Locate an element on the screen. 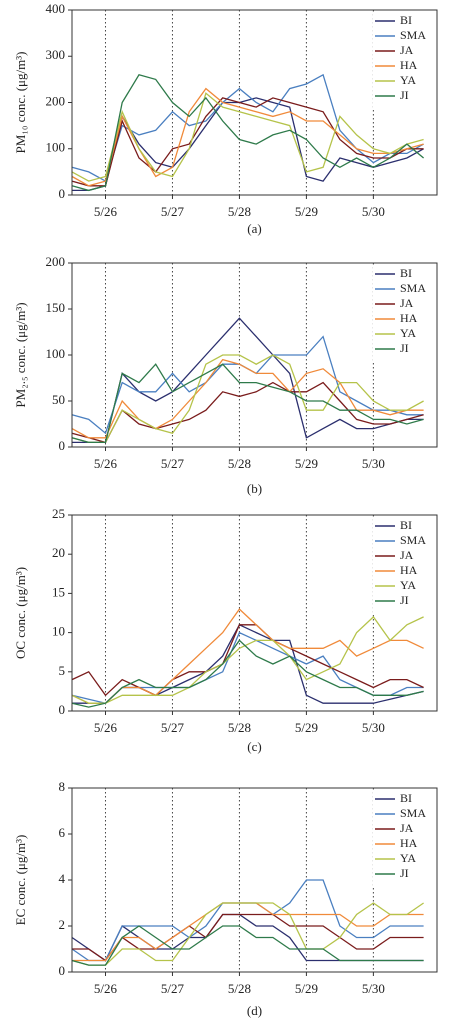  y-tick-label: 150 is located at coordinates (56, 307).